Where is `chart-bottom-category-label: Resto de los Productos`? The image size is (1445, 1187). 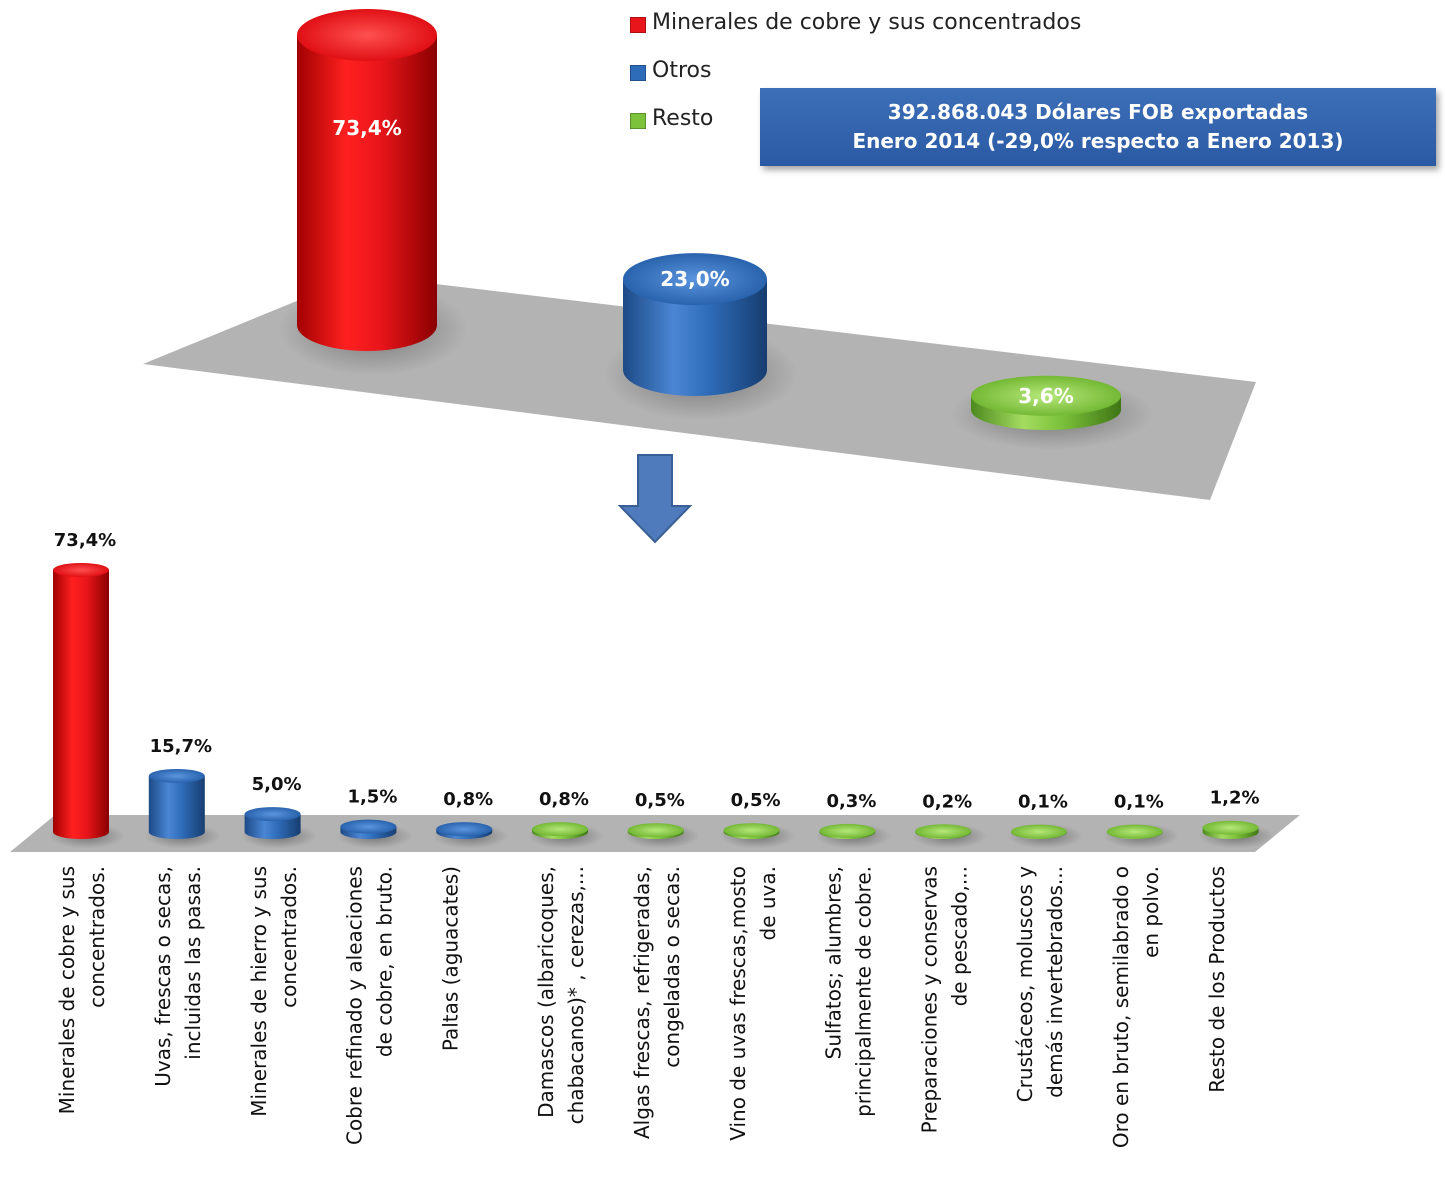
chart-bottom-category-label: Resto de los Productos is located at coordinates (1217, 979).